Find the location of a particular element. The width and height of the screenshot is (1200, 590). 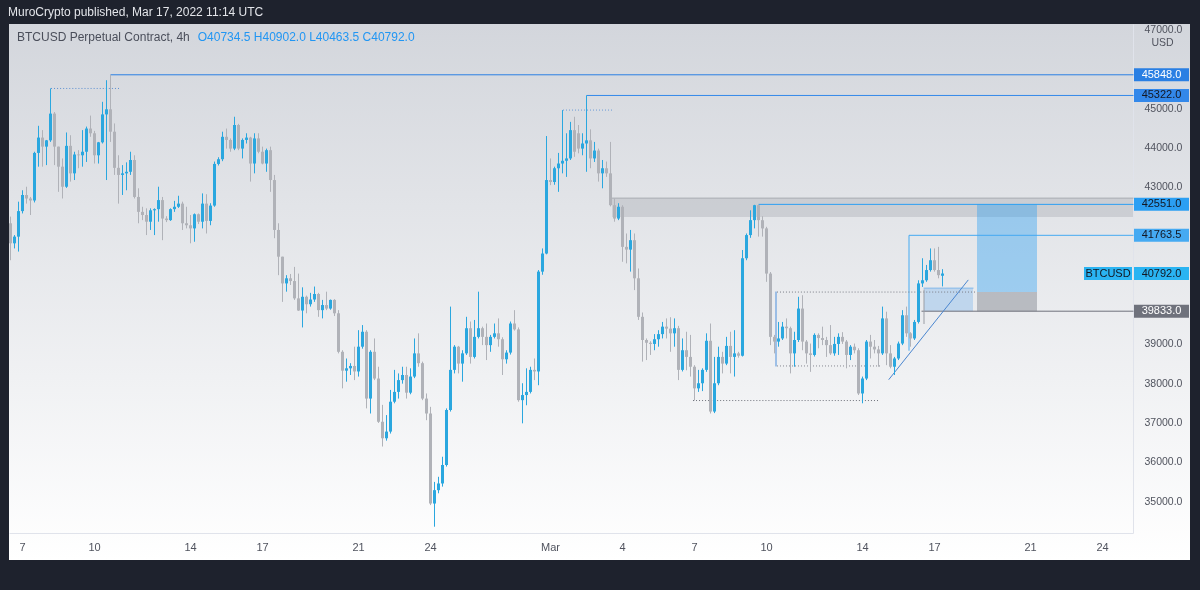

text: 40792.0 is located at coordinates (1161, 272).